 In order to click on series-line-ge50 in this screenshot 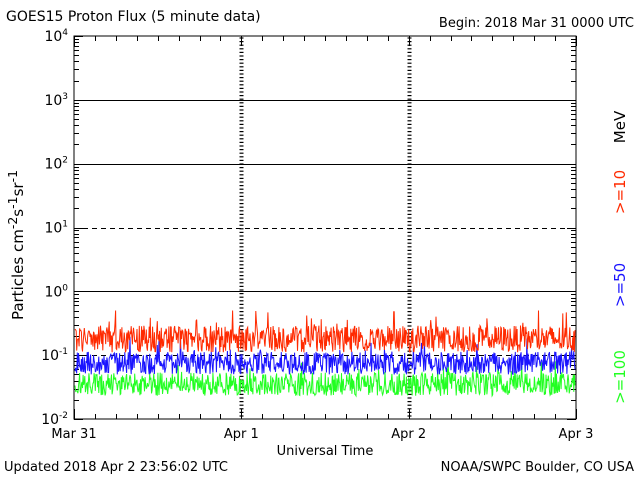, I will do `click(325, 356)`.